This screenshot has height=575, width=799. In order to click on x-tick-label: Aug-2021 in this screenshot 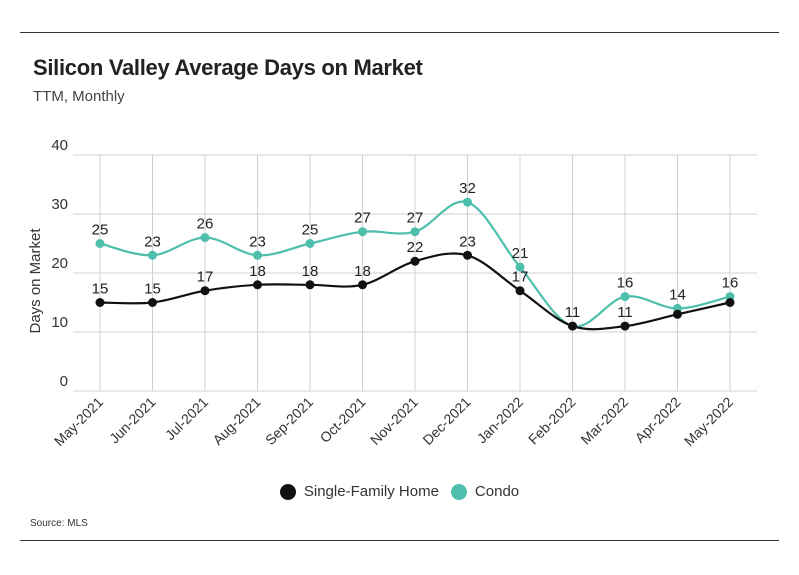, I will do `click(236, 421)`.